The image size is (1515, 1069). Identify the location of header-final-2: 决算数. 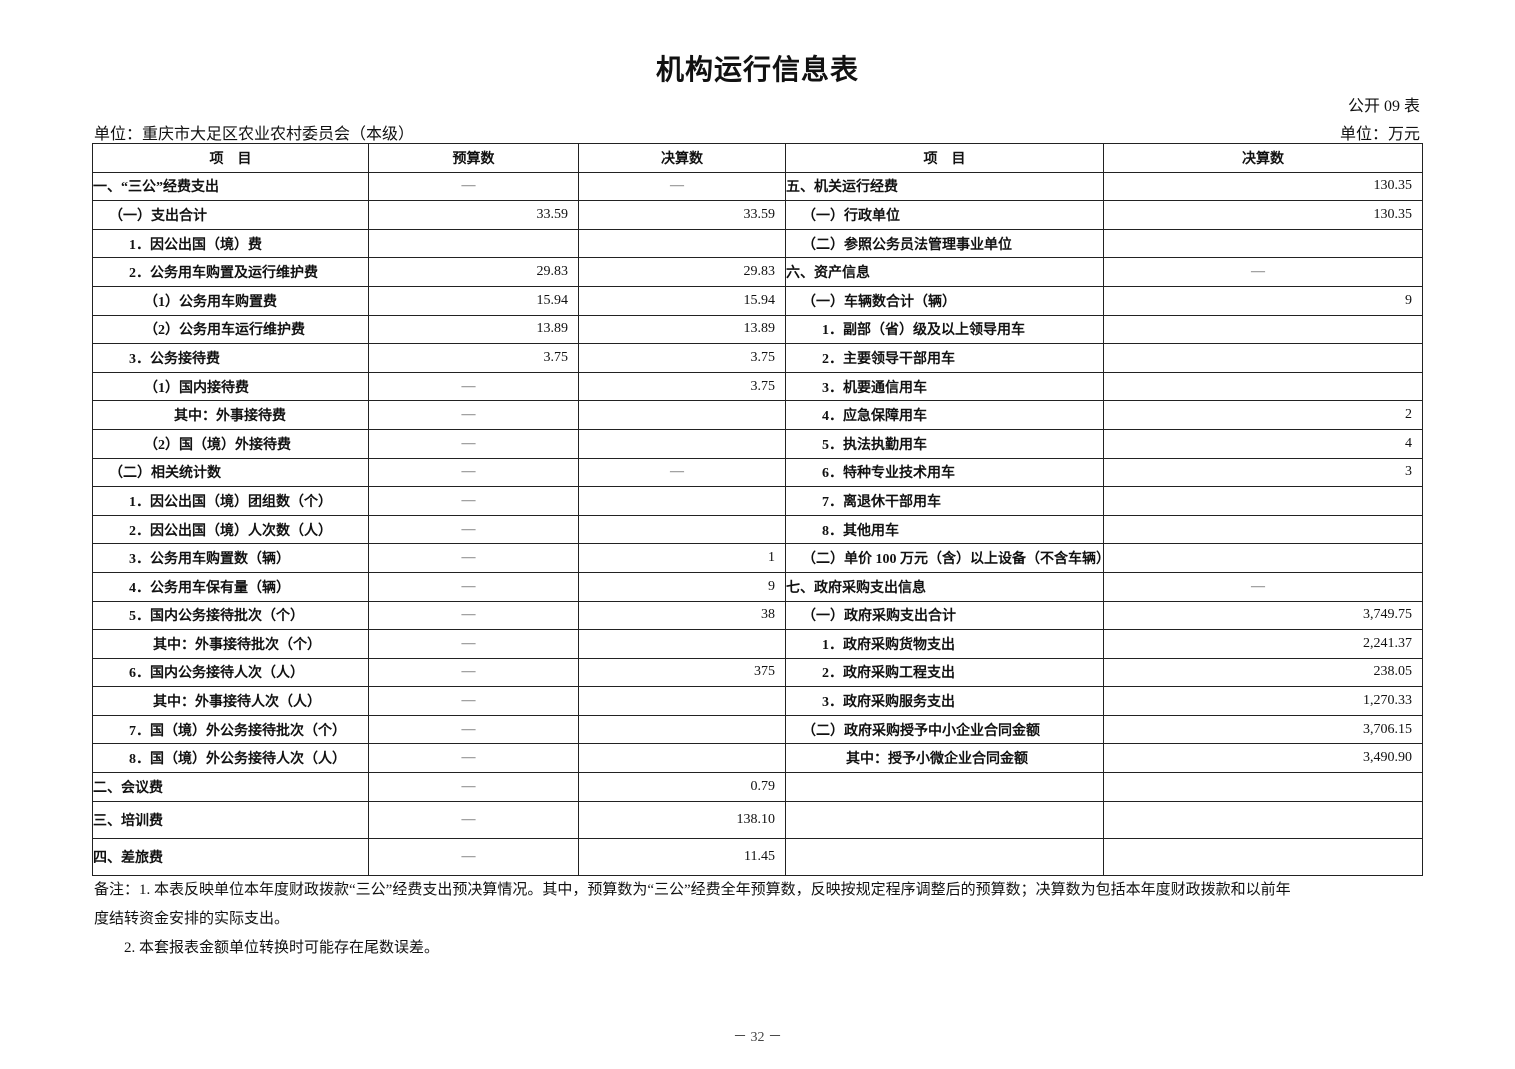
(1263, 158).